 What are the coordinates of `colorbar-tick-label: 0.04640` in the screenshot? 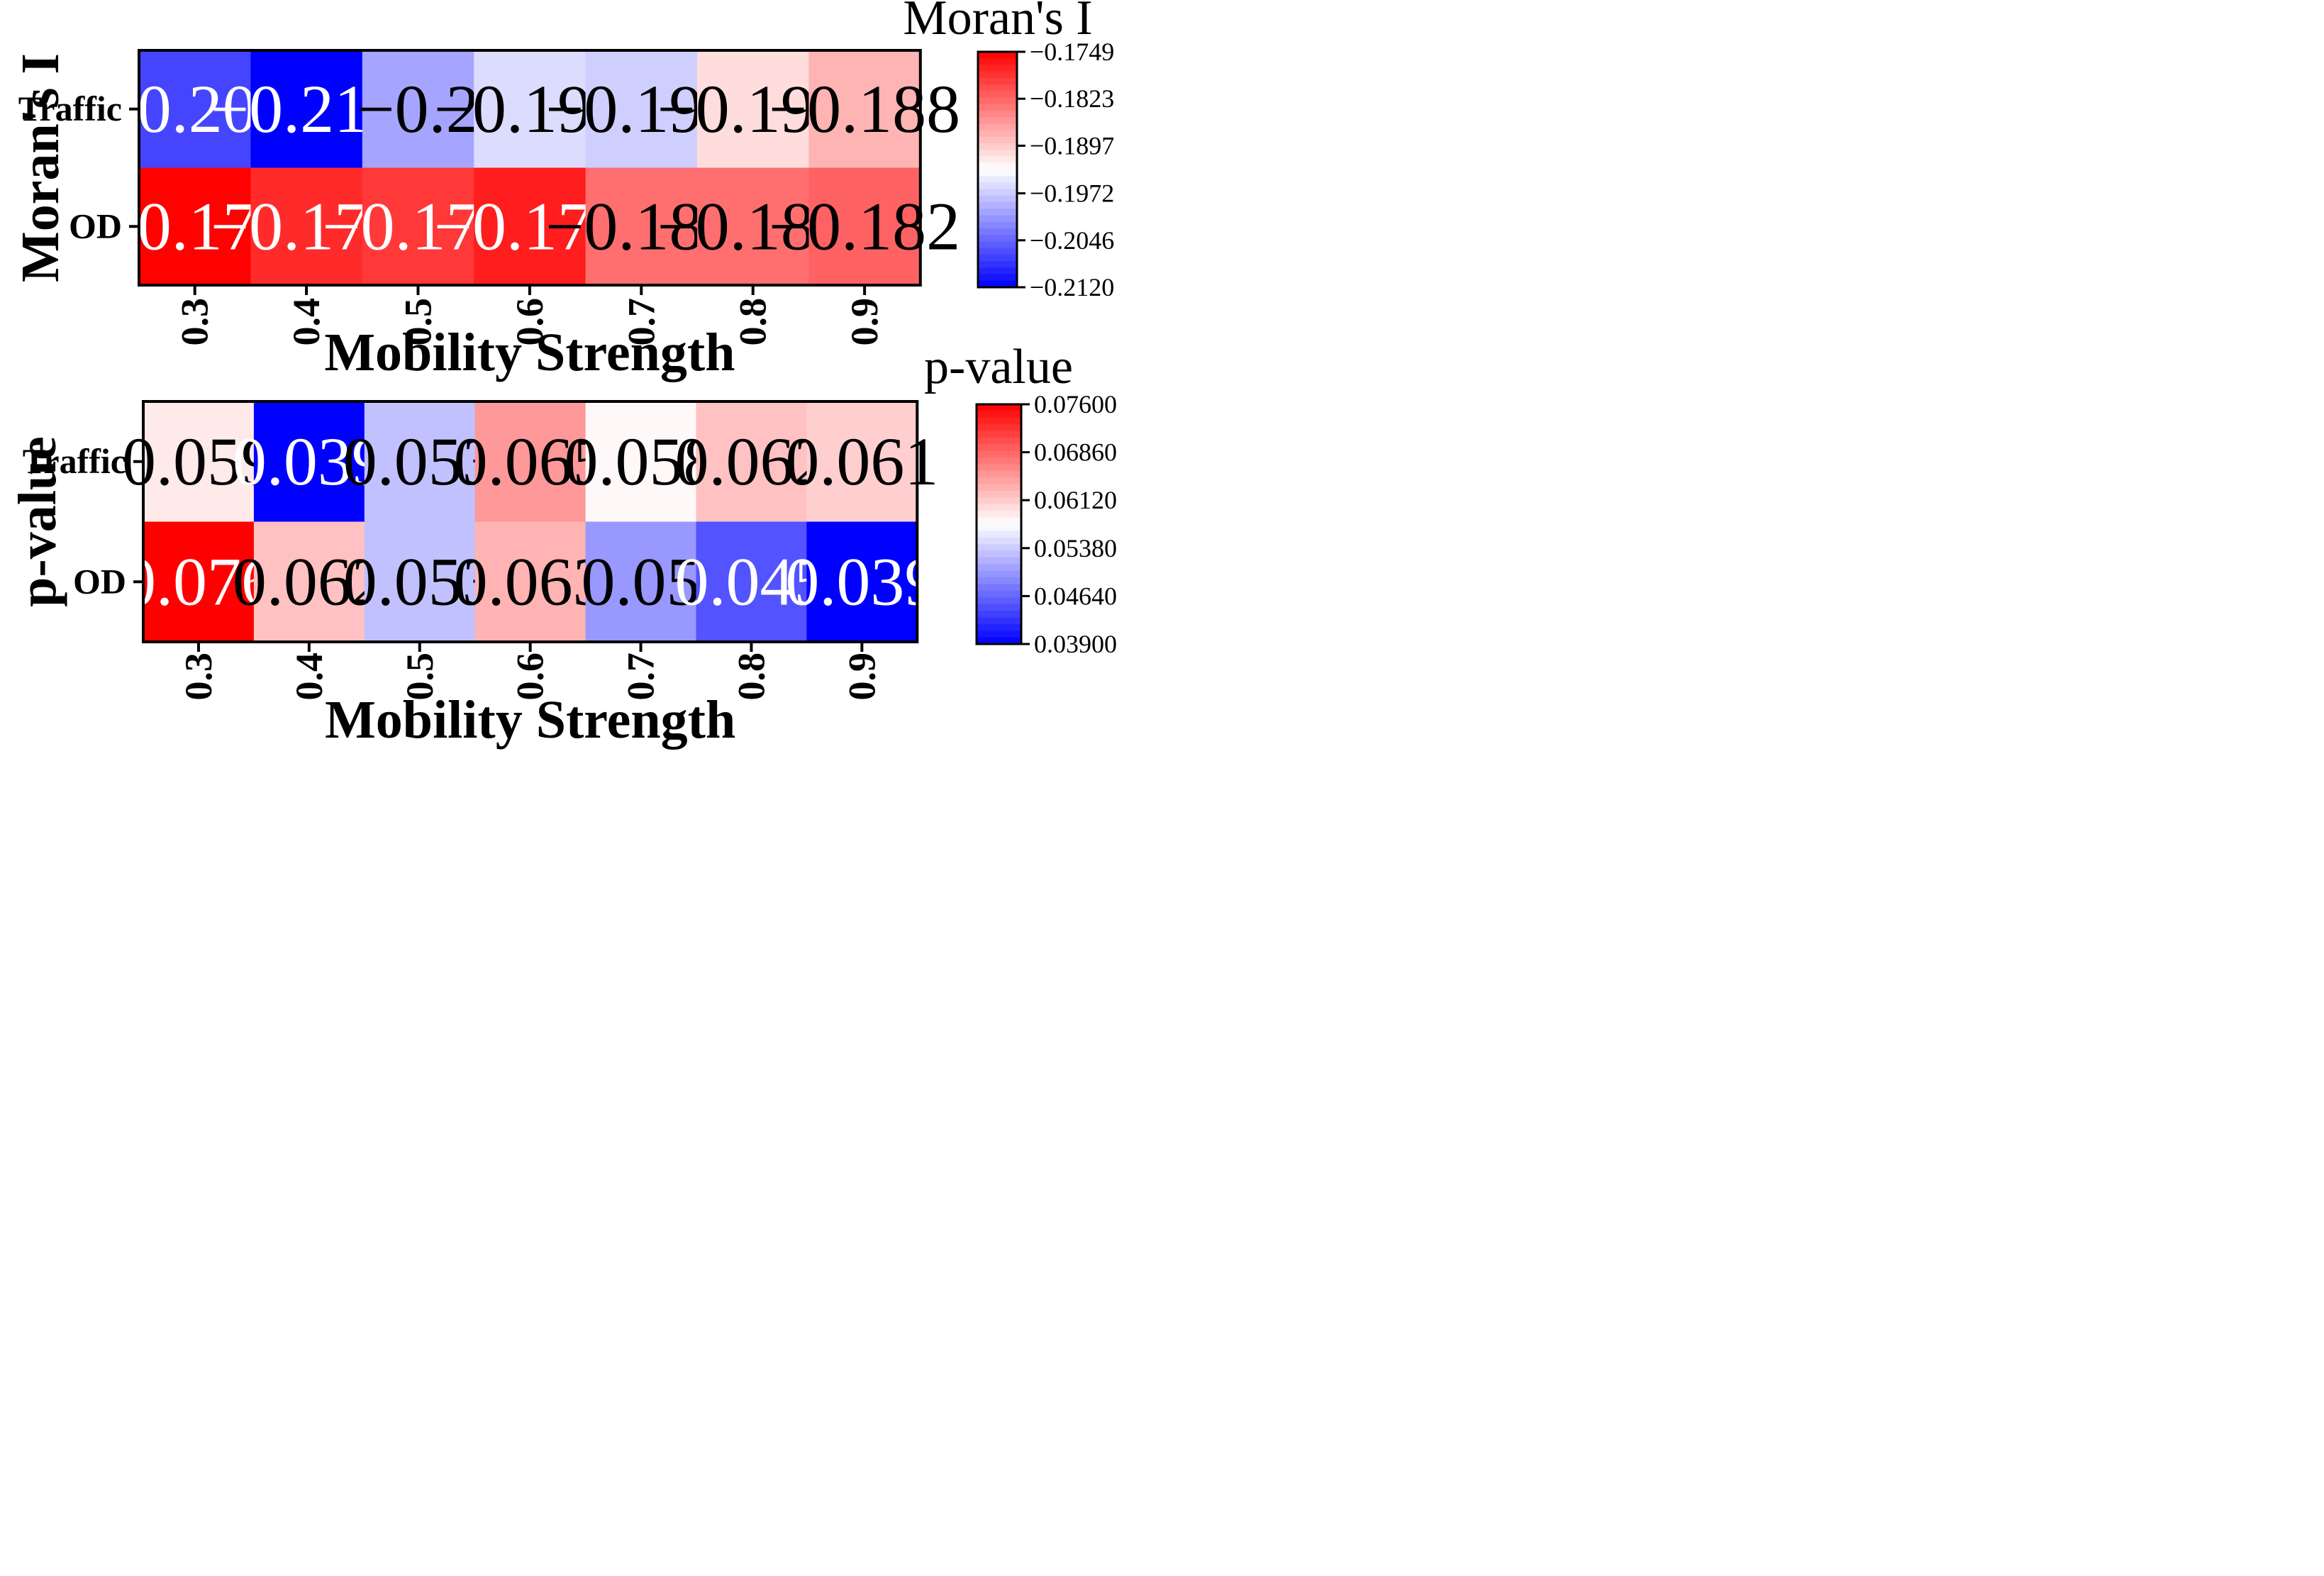 It's located at (1075, 596).